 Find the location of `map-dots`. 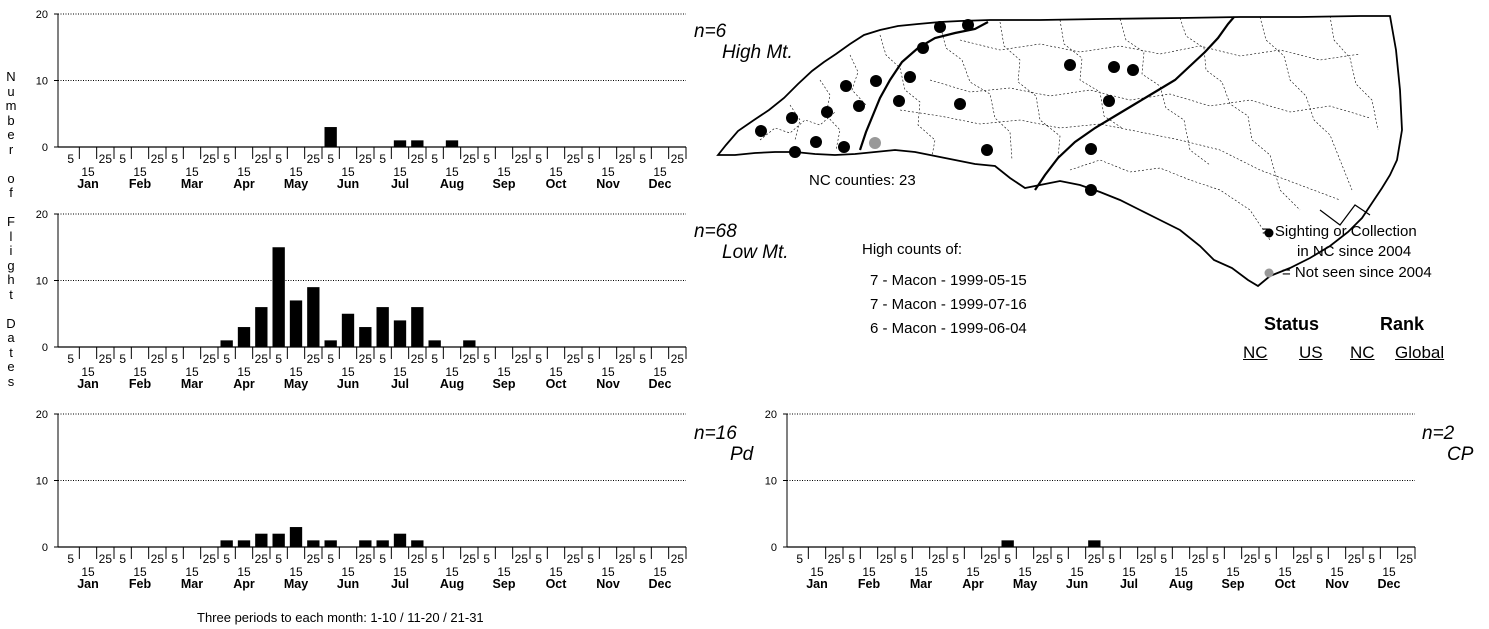

map-dots is located at coordinates (947, 107).